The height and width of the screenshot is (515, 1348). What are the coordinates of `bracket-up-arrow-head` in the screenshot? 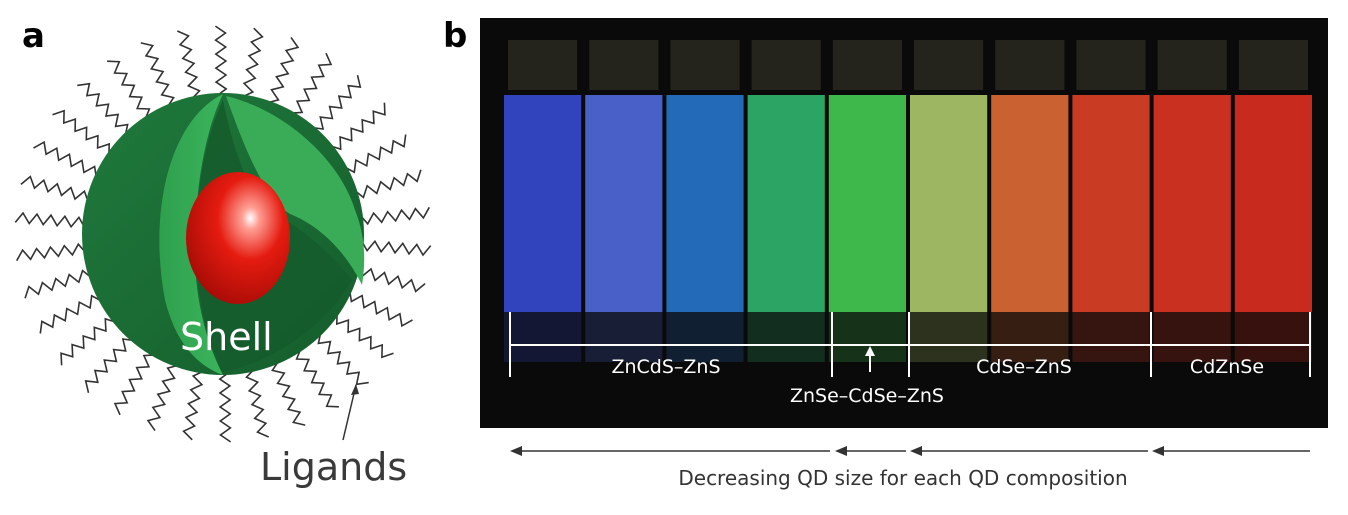 It's located at (870, 351).